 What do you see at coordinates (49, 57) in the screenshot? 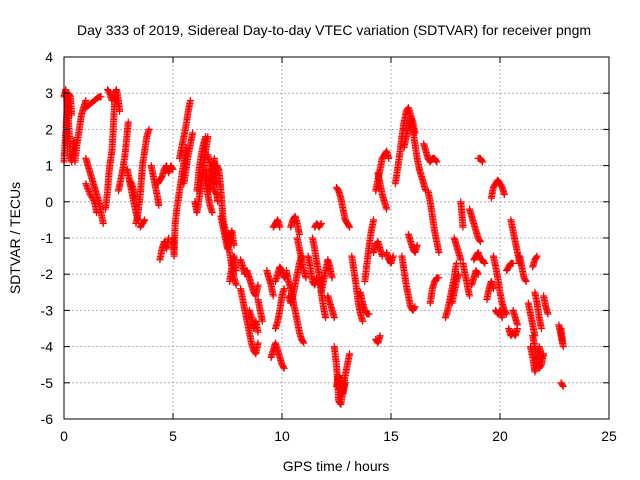
I see `y-tick-label: 4` at bounding box center [49, 57].